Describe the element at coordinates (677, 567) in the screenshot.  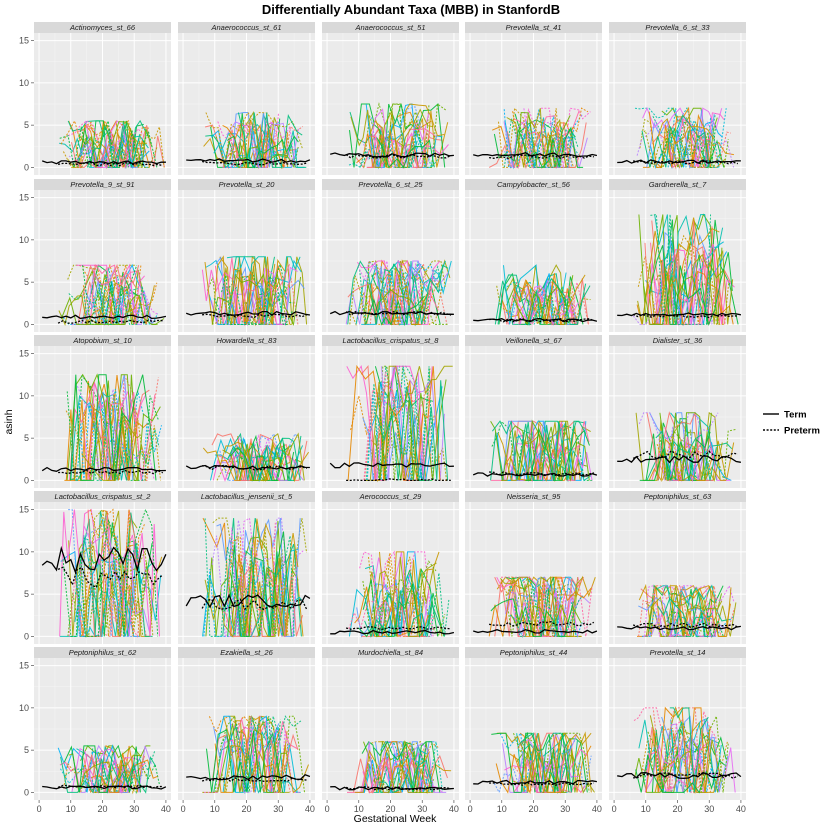
I see `facet-panel: Peptoniphilus_st_63` at that location.